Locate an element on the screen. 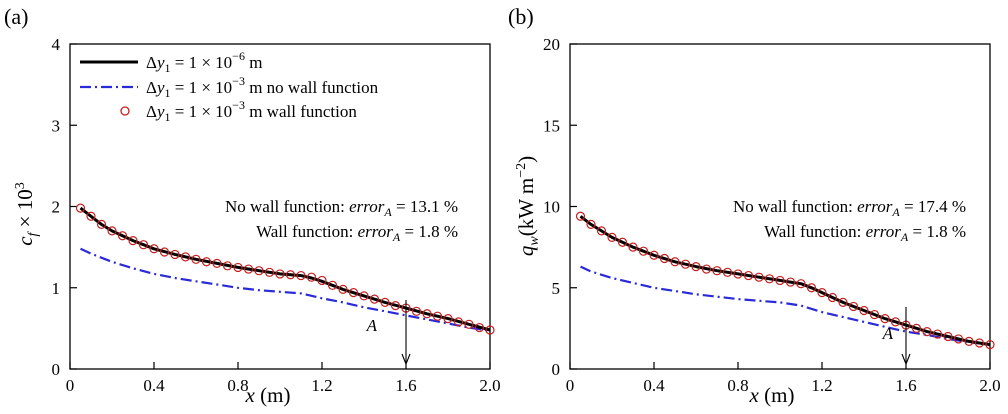  panel-b-x-tick-label: 1.6 is located at coordinates (905, 385).